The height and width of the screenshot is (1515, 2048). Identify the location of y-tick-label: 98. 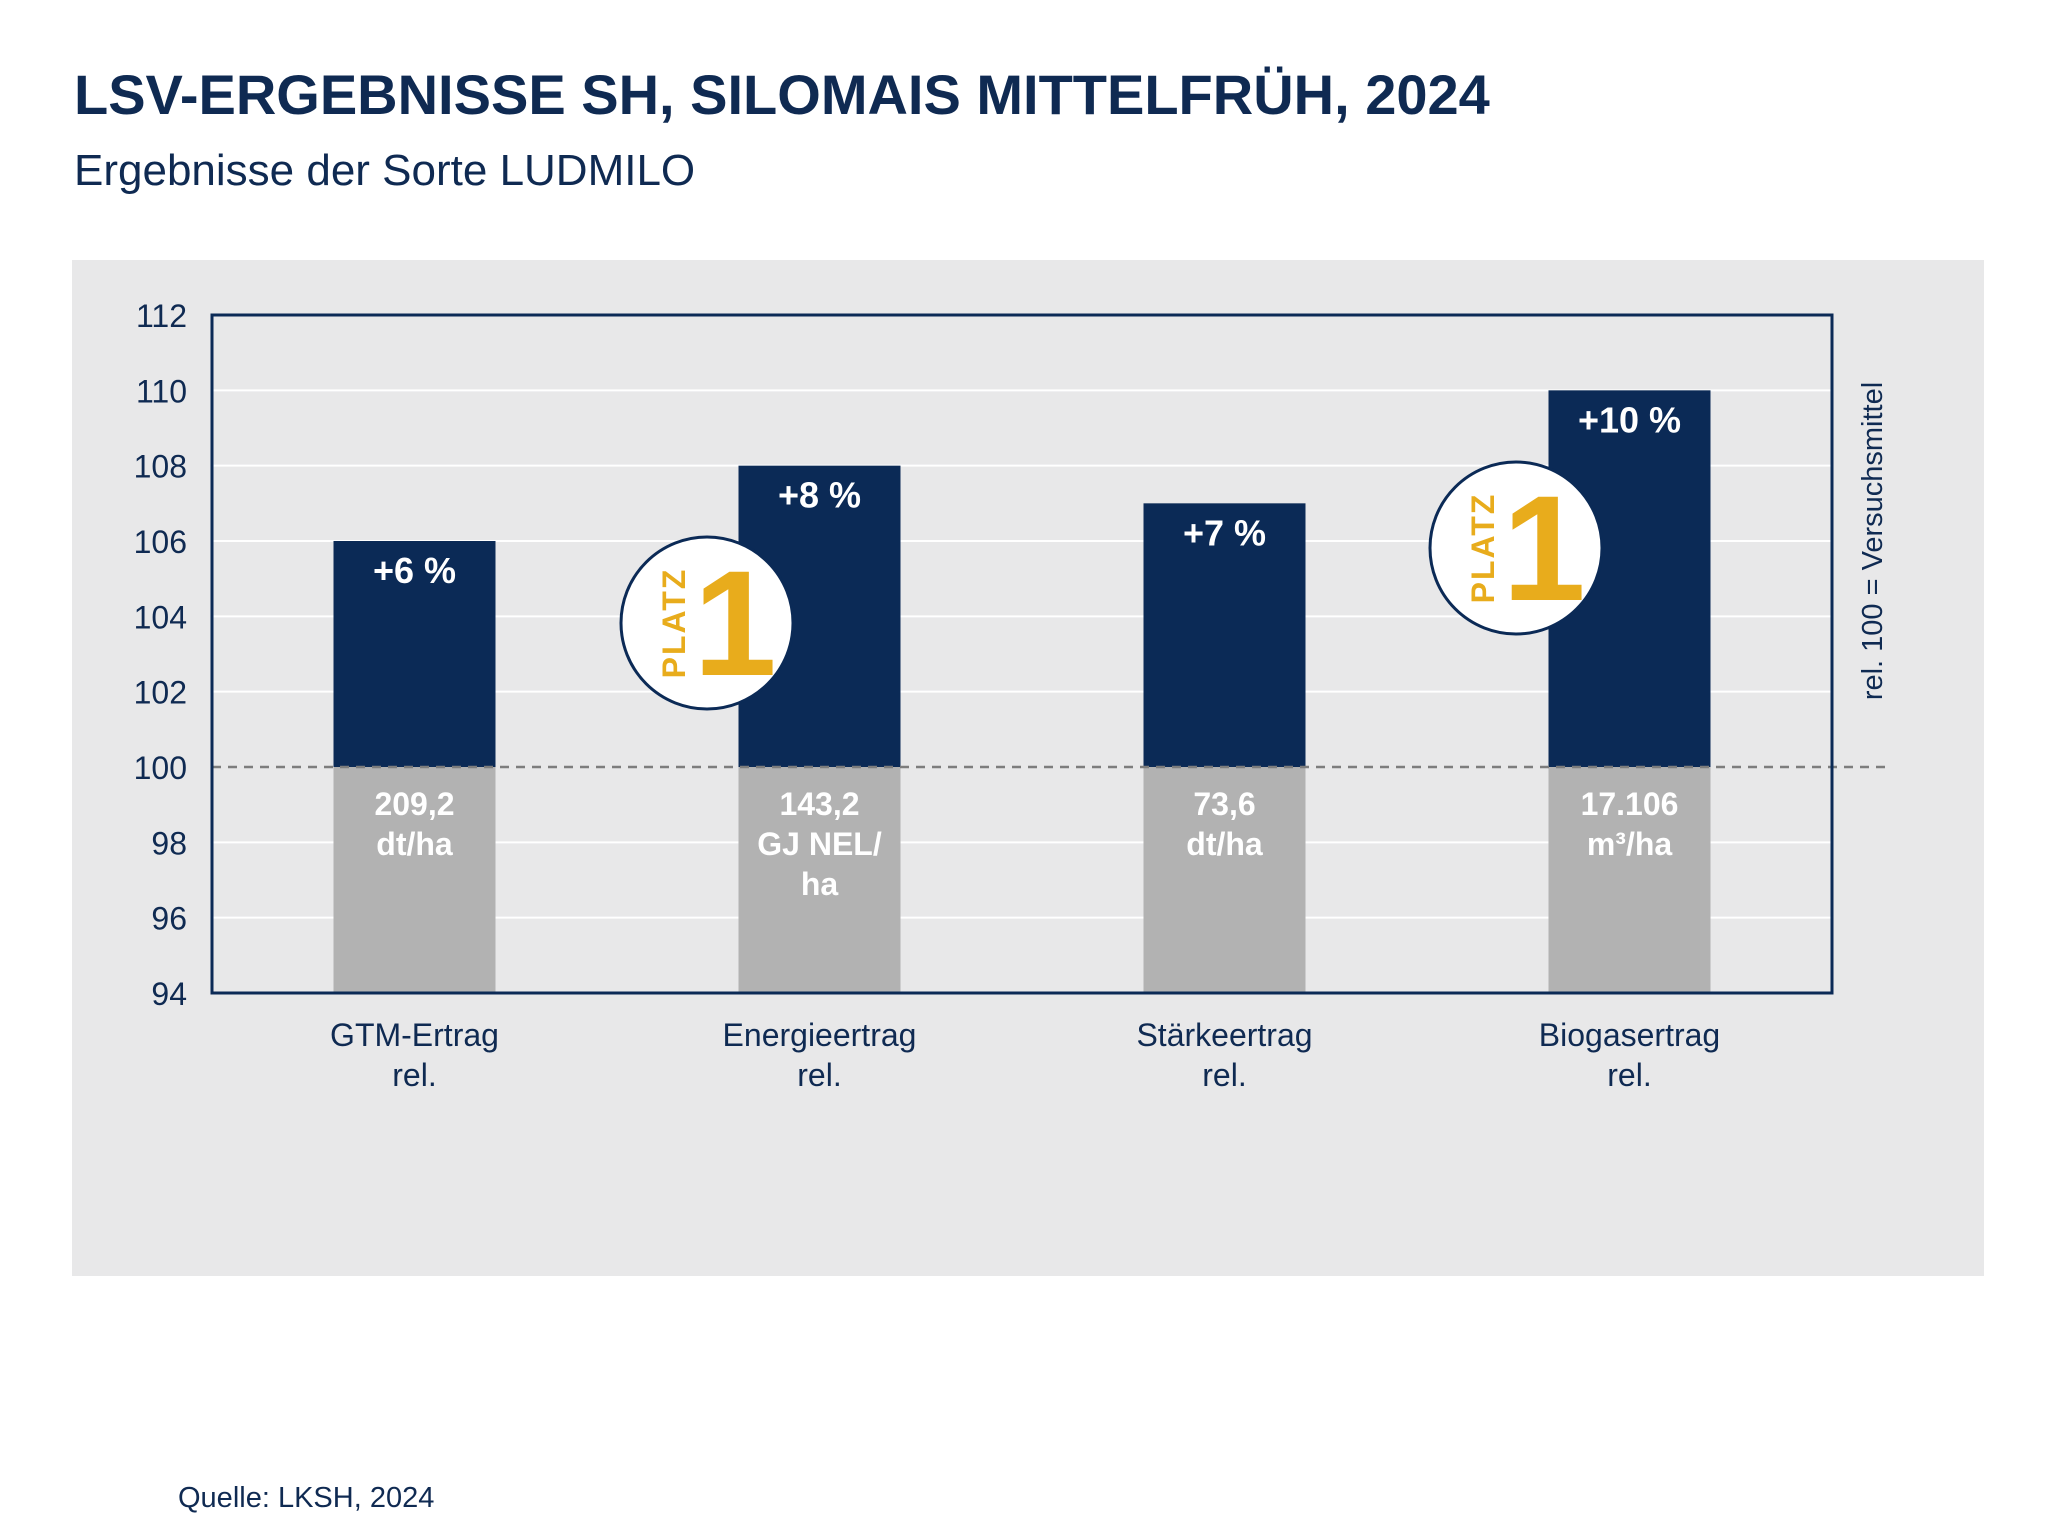
(169, 843).